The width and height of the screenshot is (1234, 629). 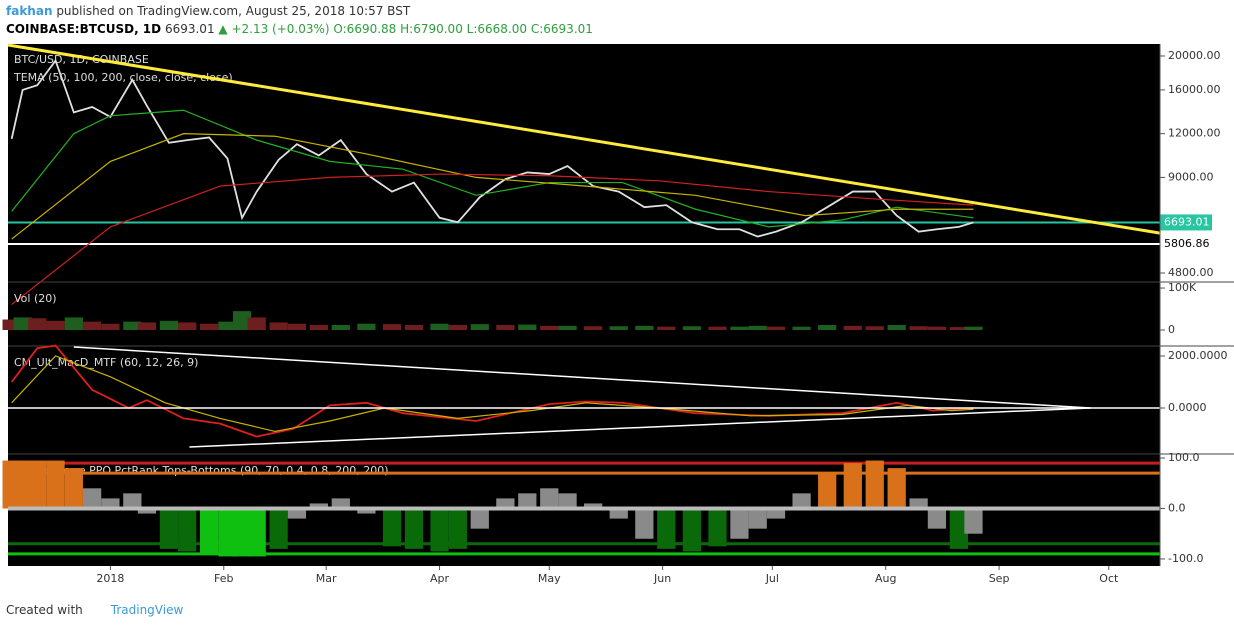 What do you see at coordinates (1171, 329) in the screenshot?
I see `y-tick-label: 0` at bounding box center [1171, 329].